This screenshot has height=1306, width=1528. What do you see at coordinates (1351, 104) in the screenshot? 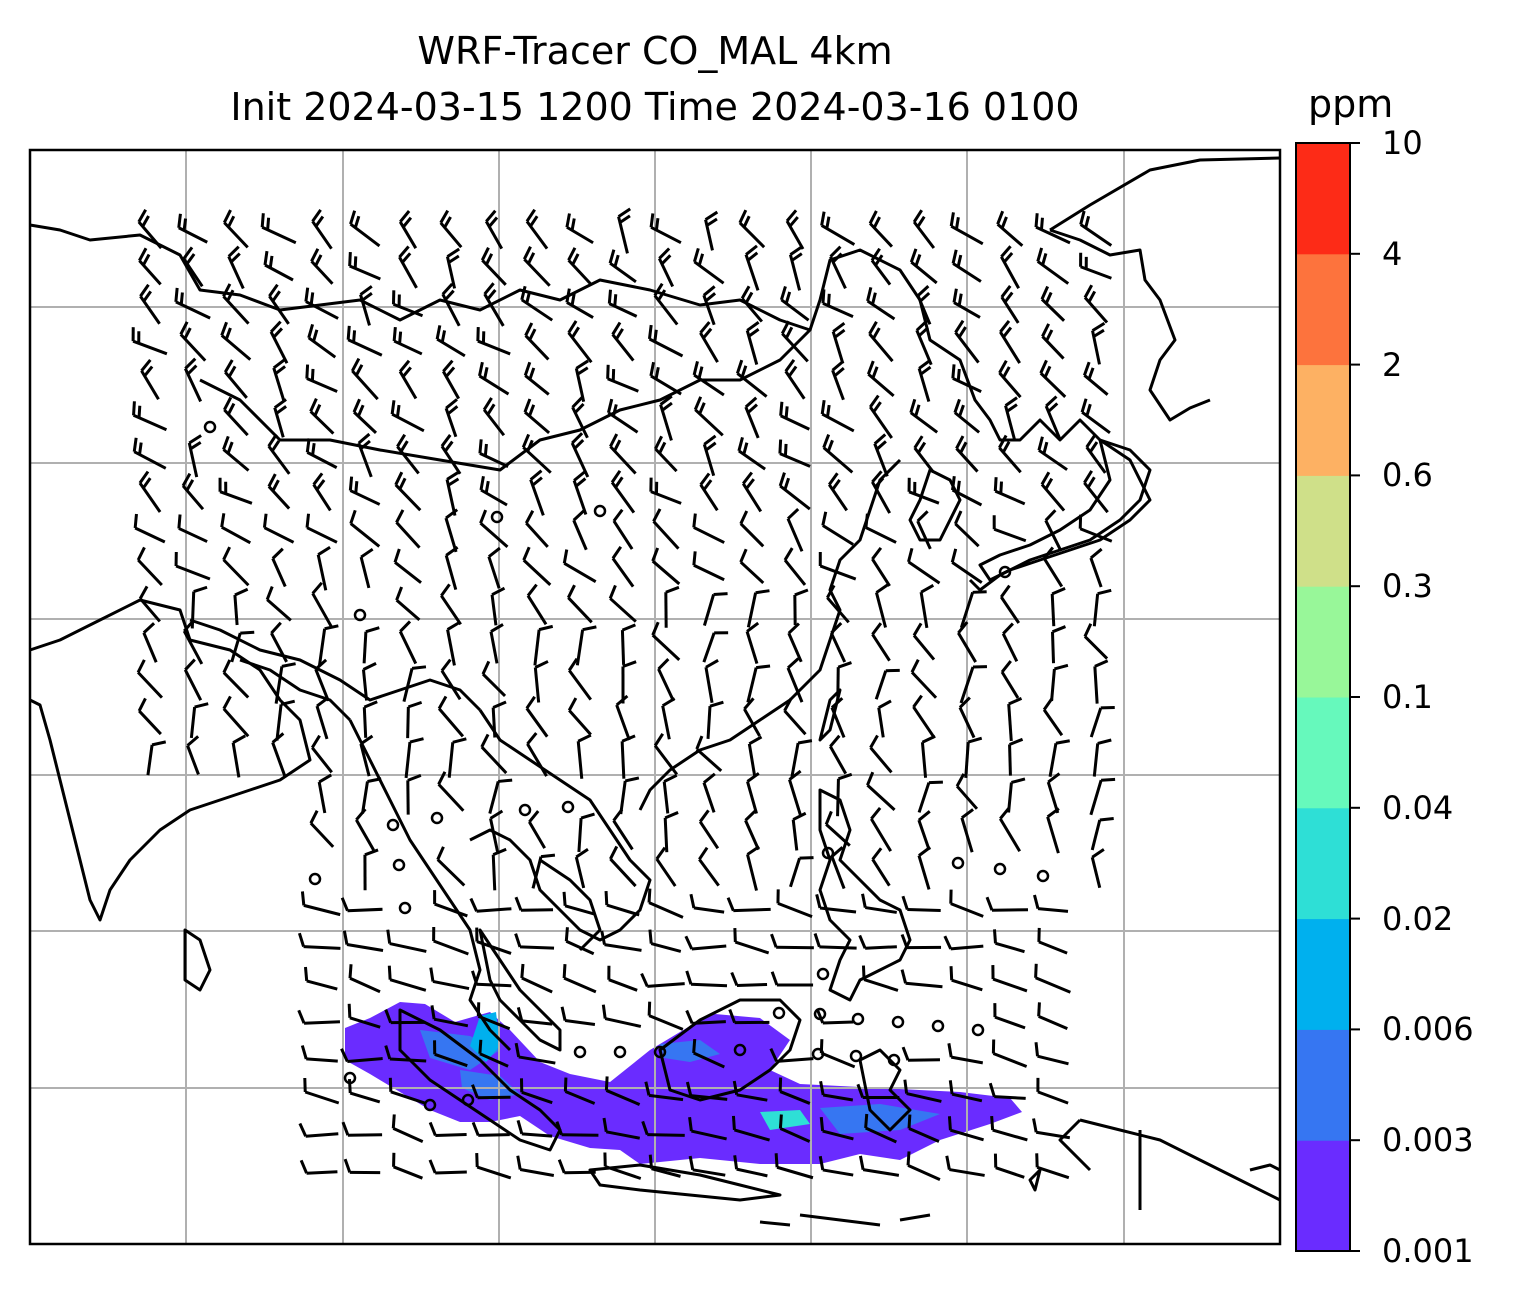
I see `colorbar-unit-label: ppm` at bounding box center [1351, 104].